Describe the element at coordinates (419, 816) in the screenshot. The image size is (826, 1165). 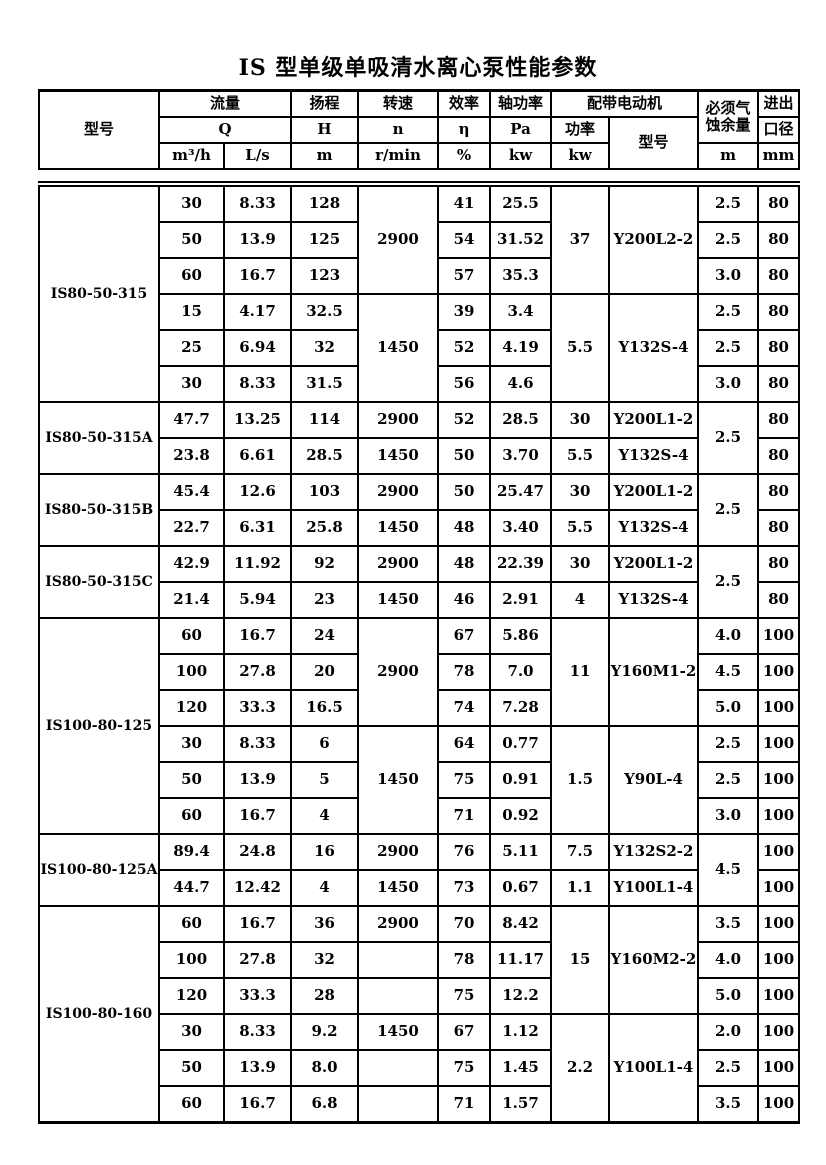
I see `table-row: 60 16.7 4 71 0.92 3.0 100` at that location.